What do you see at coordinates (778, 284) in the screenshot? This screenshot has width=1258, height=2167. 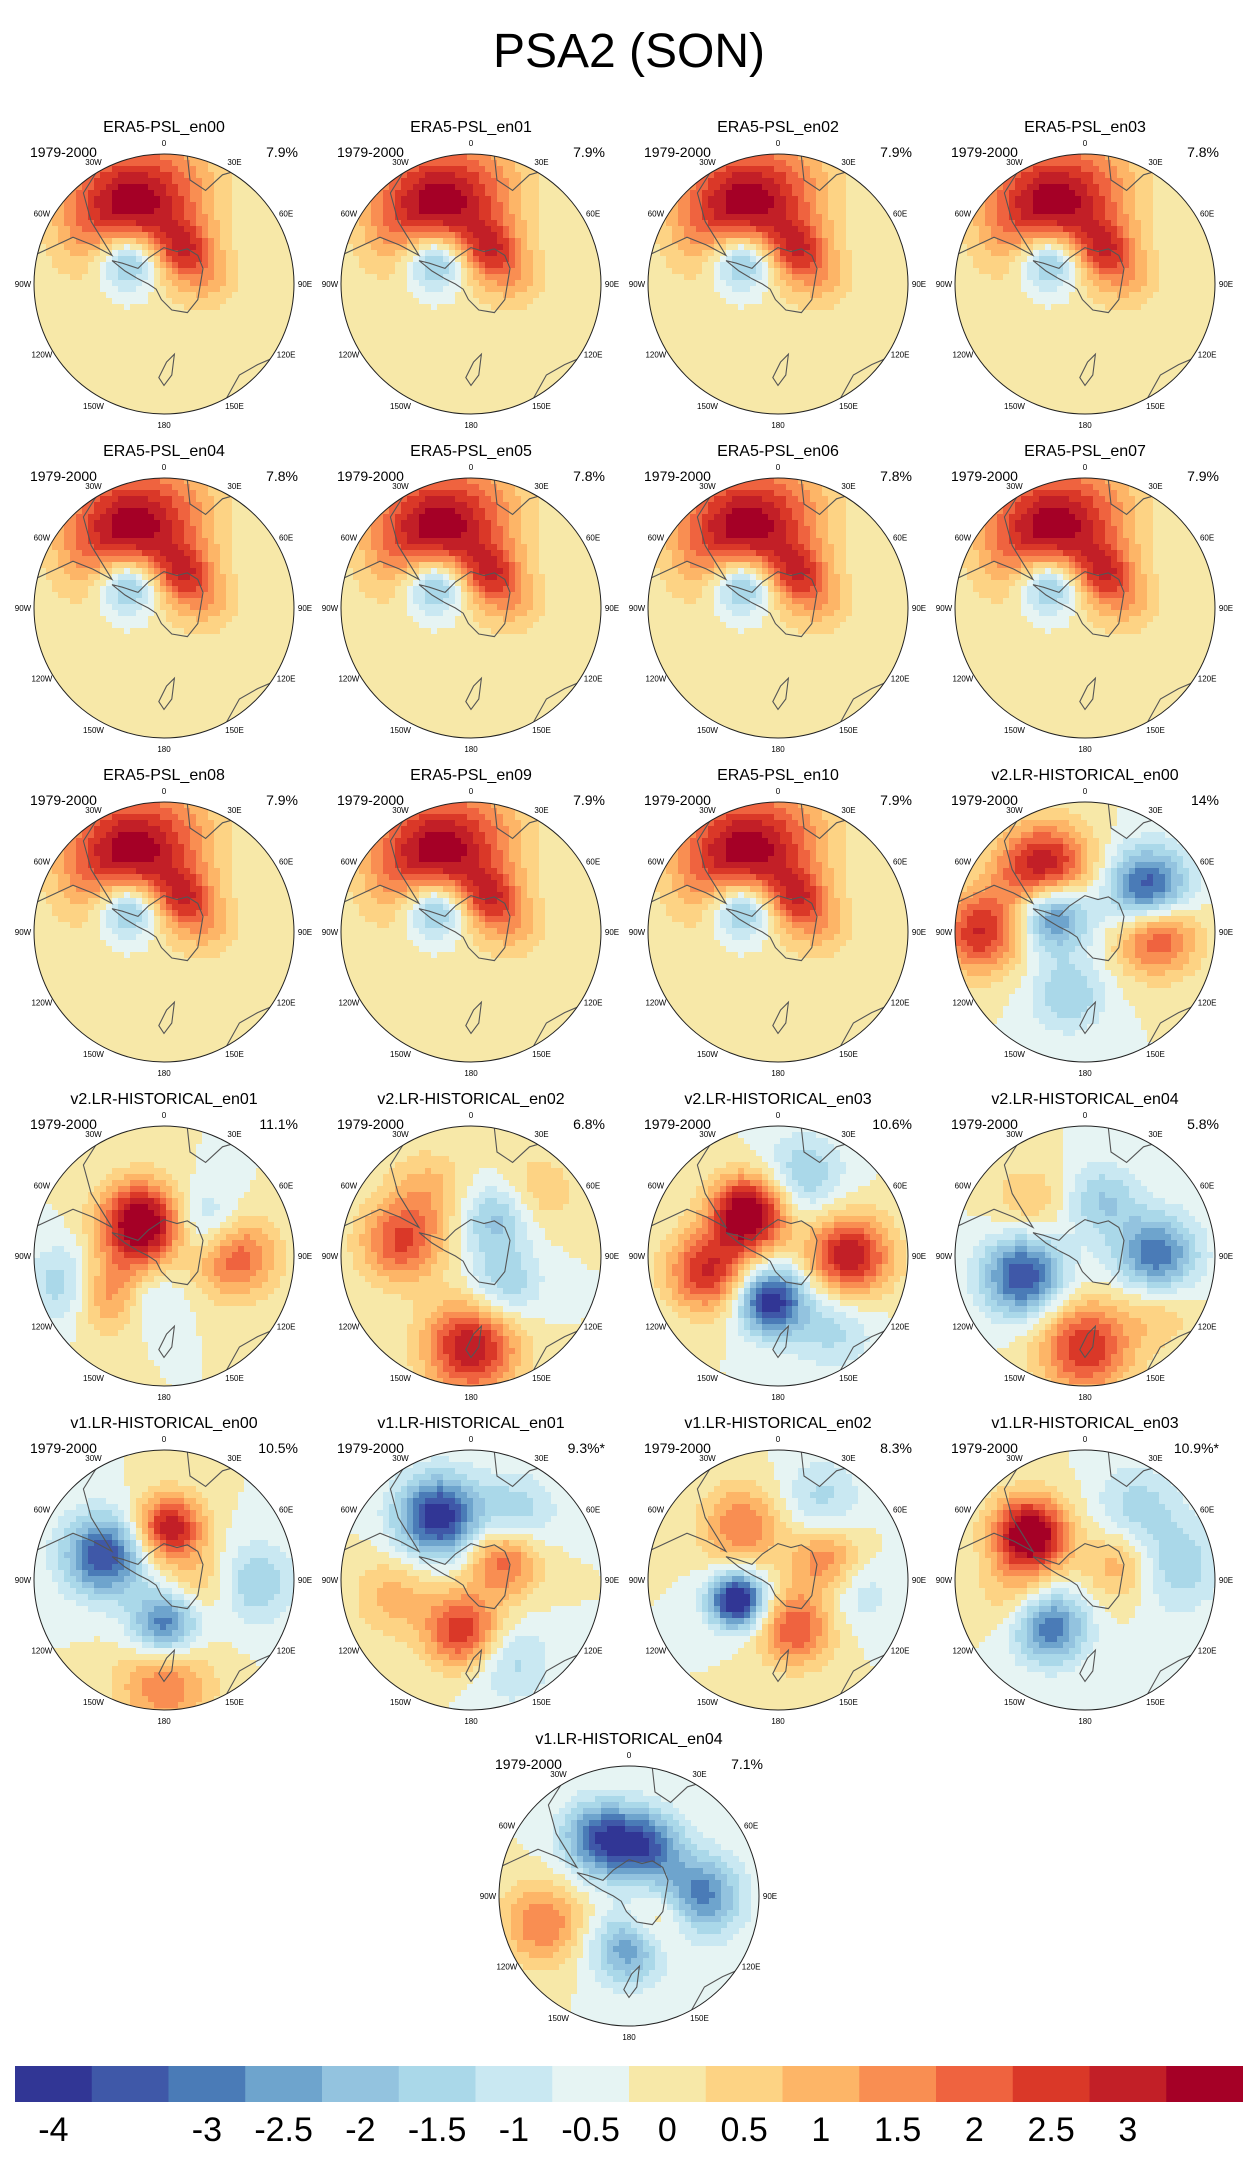 I see `map-border` at bounding box center [778, 284].